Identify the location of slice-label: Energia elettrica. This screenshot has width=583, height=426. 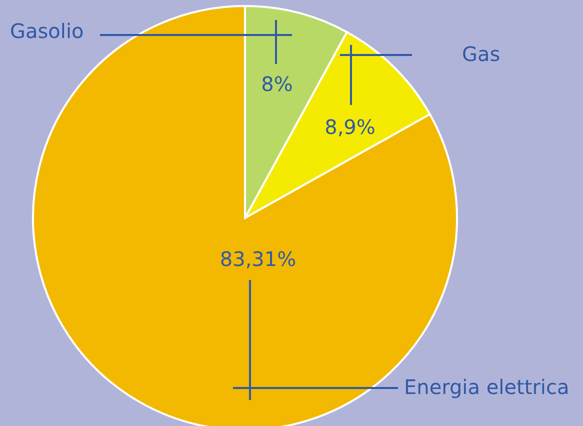
(487, 387).